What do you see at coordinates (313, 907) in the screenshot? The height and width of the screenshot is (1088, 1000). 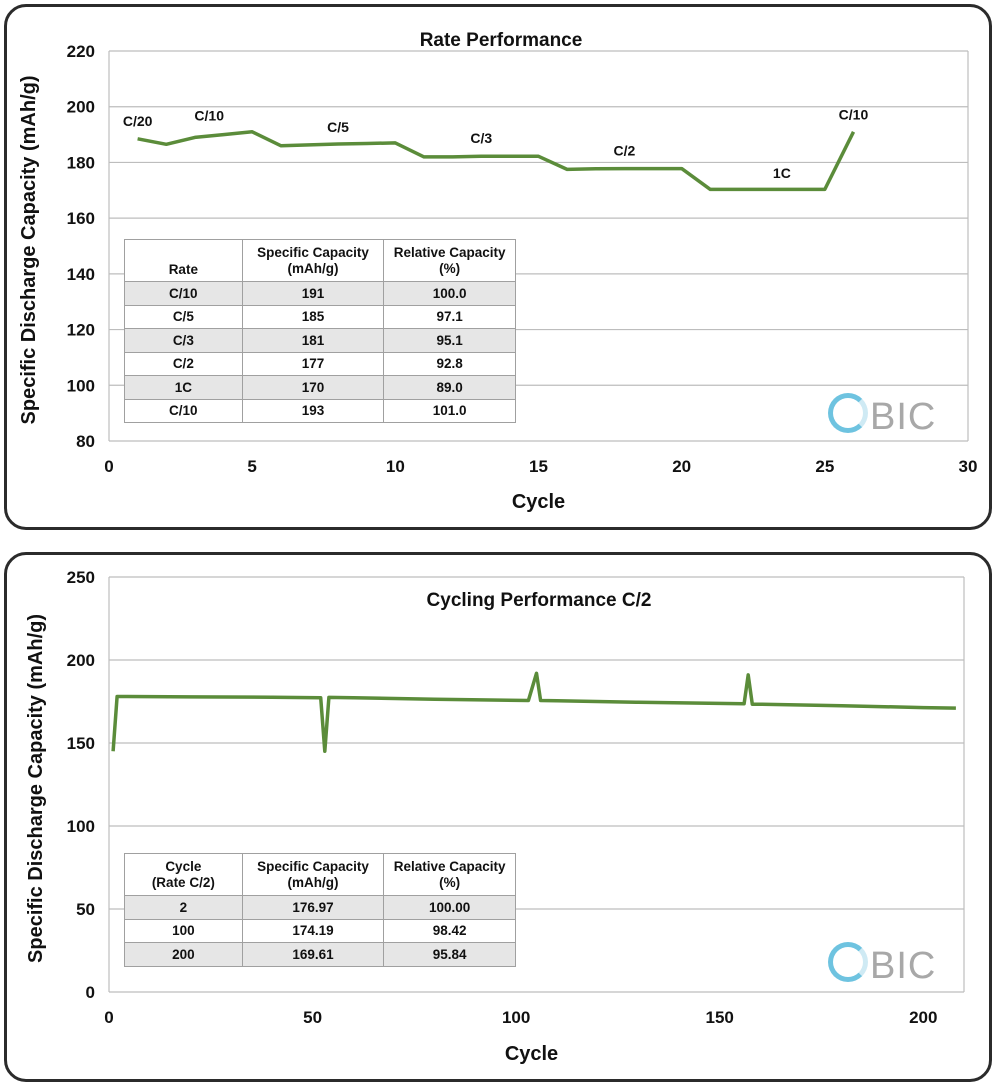 I see `table-cell: 176.97` at bounding box center [313, 907].